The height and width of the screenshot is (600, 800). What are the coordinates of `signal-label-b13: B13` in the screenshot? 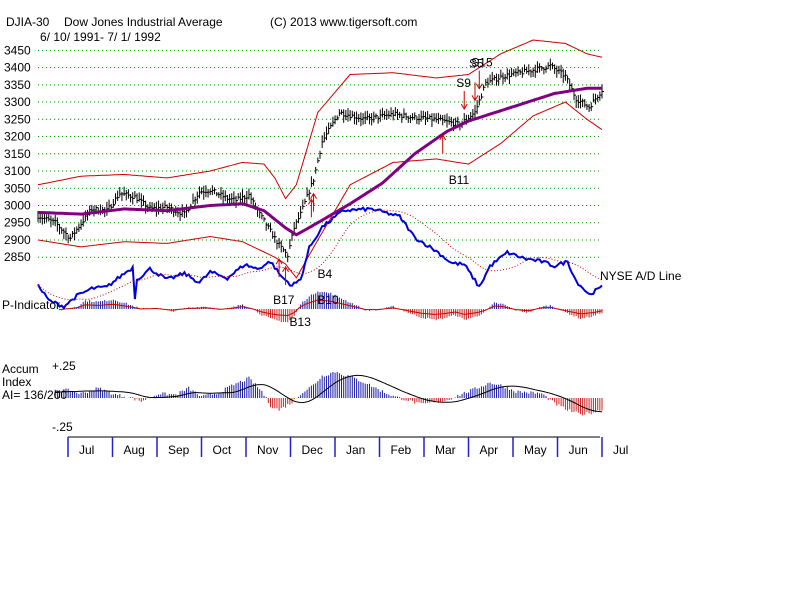 It's located at (301, 322).